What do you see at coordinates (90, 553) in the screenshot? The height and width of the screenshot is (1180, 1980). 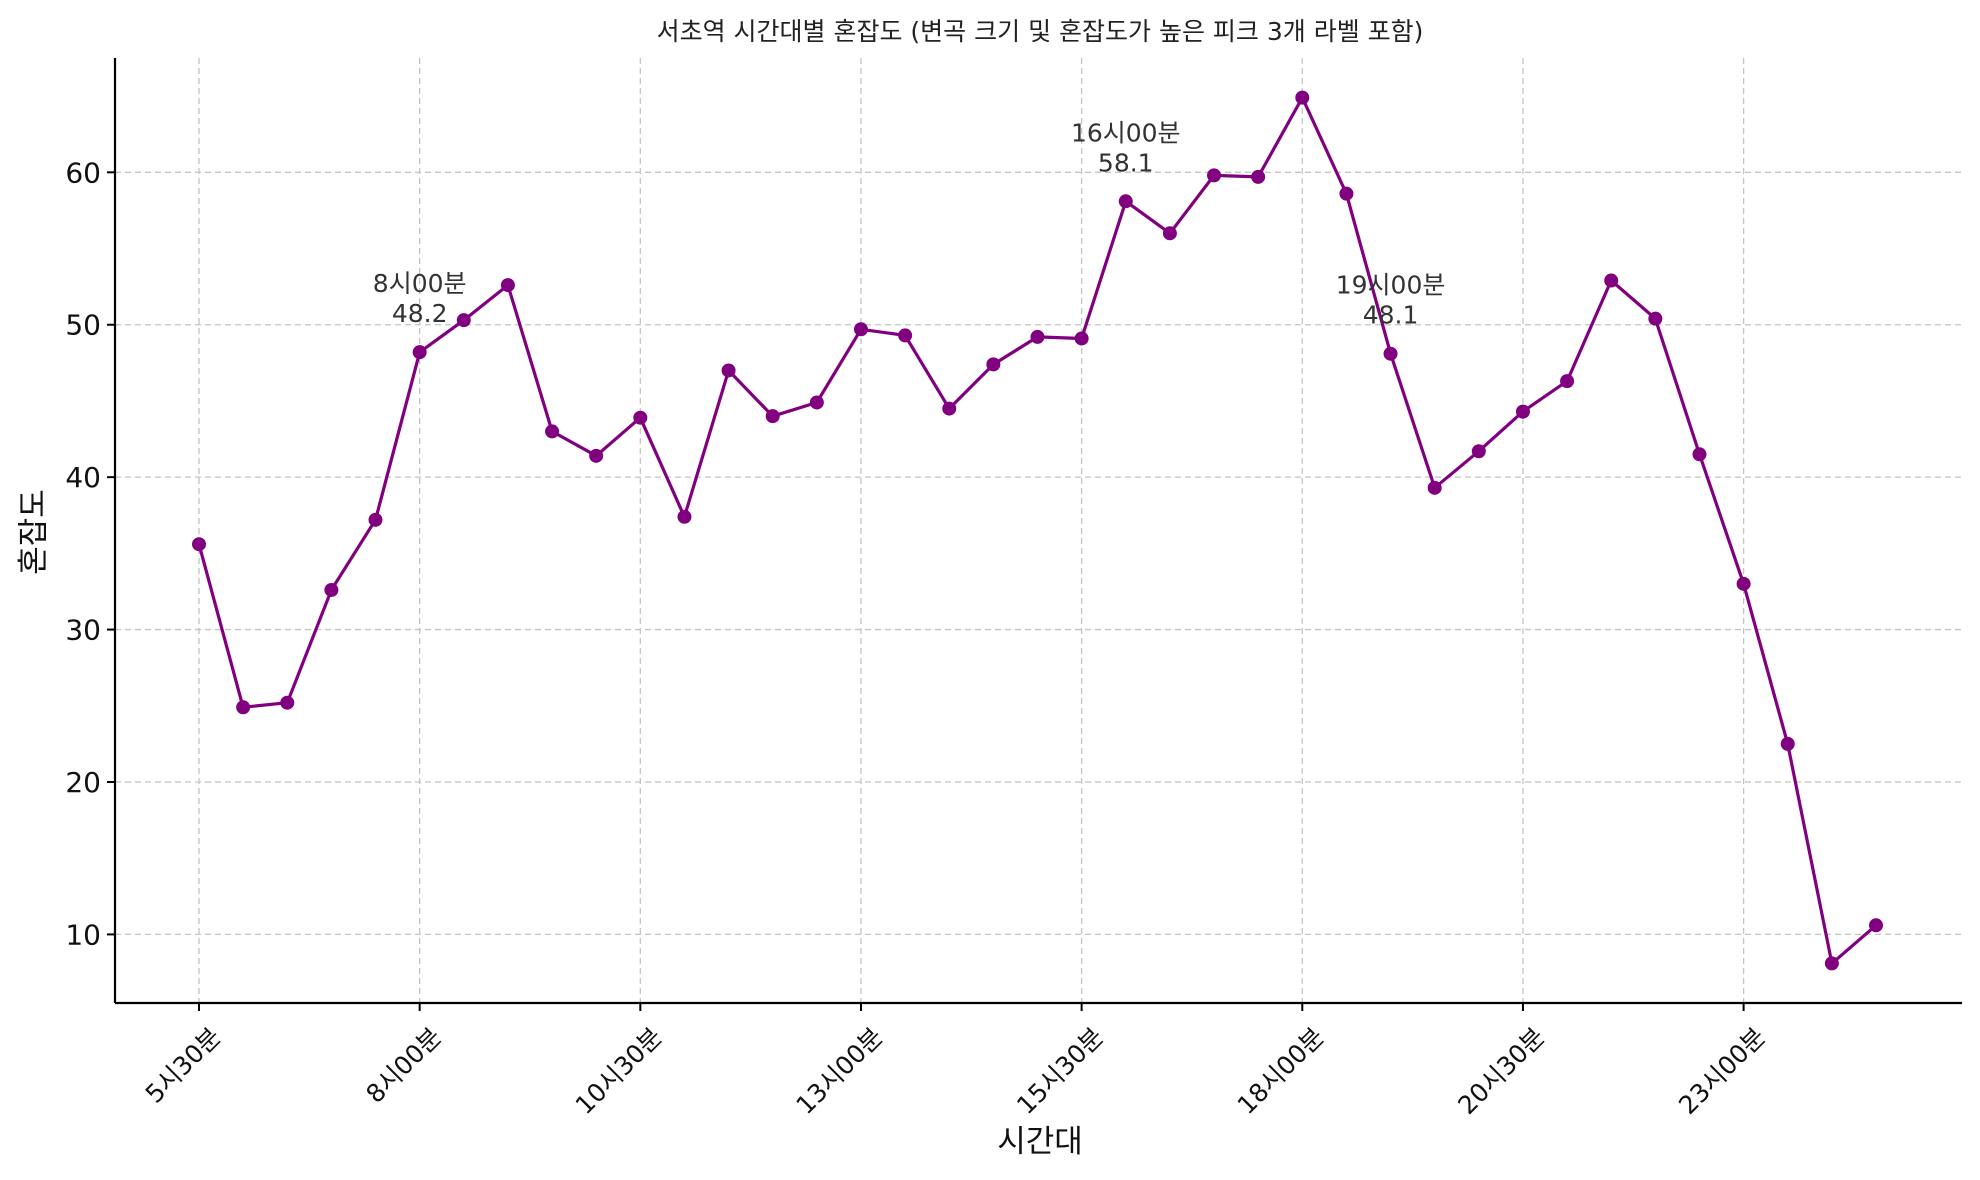 I see `y-axis-ticks: 10 20 30 40 50 60` at bounding box center [90, 553].